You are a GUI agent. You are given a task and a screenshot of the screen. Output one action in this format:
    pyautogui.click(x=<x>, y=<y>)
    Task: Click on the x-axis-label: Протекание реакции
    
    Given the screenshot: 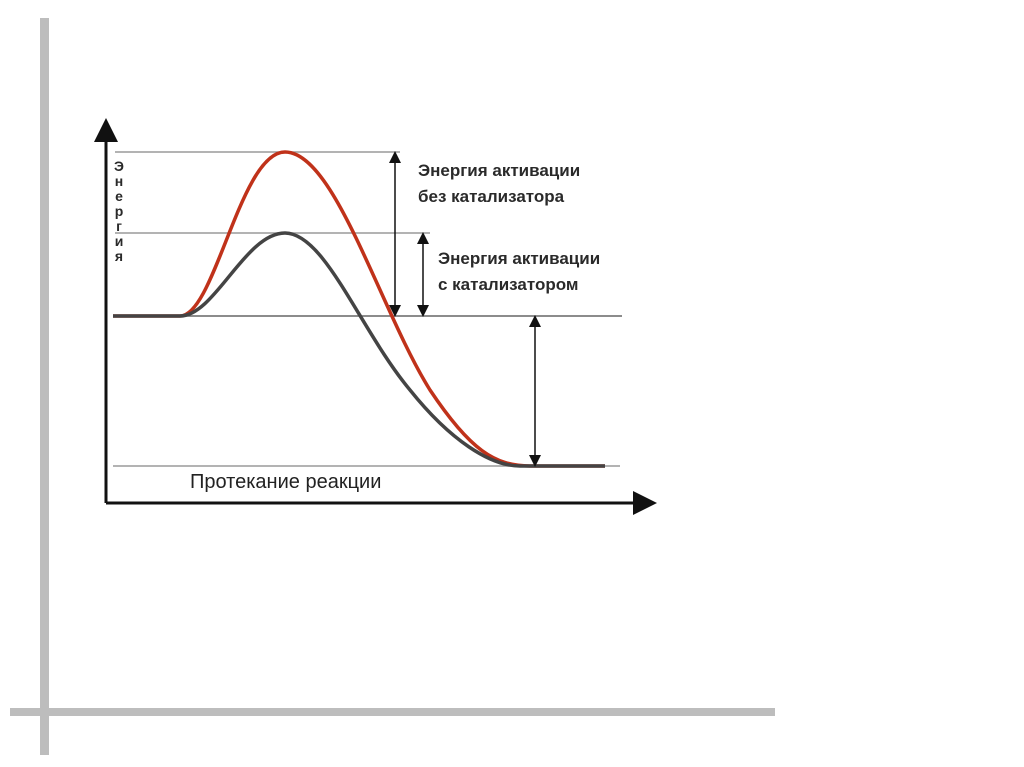 What is the action you would take?
    pyautogui.click(x=285, y=482)
    